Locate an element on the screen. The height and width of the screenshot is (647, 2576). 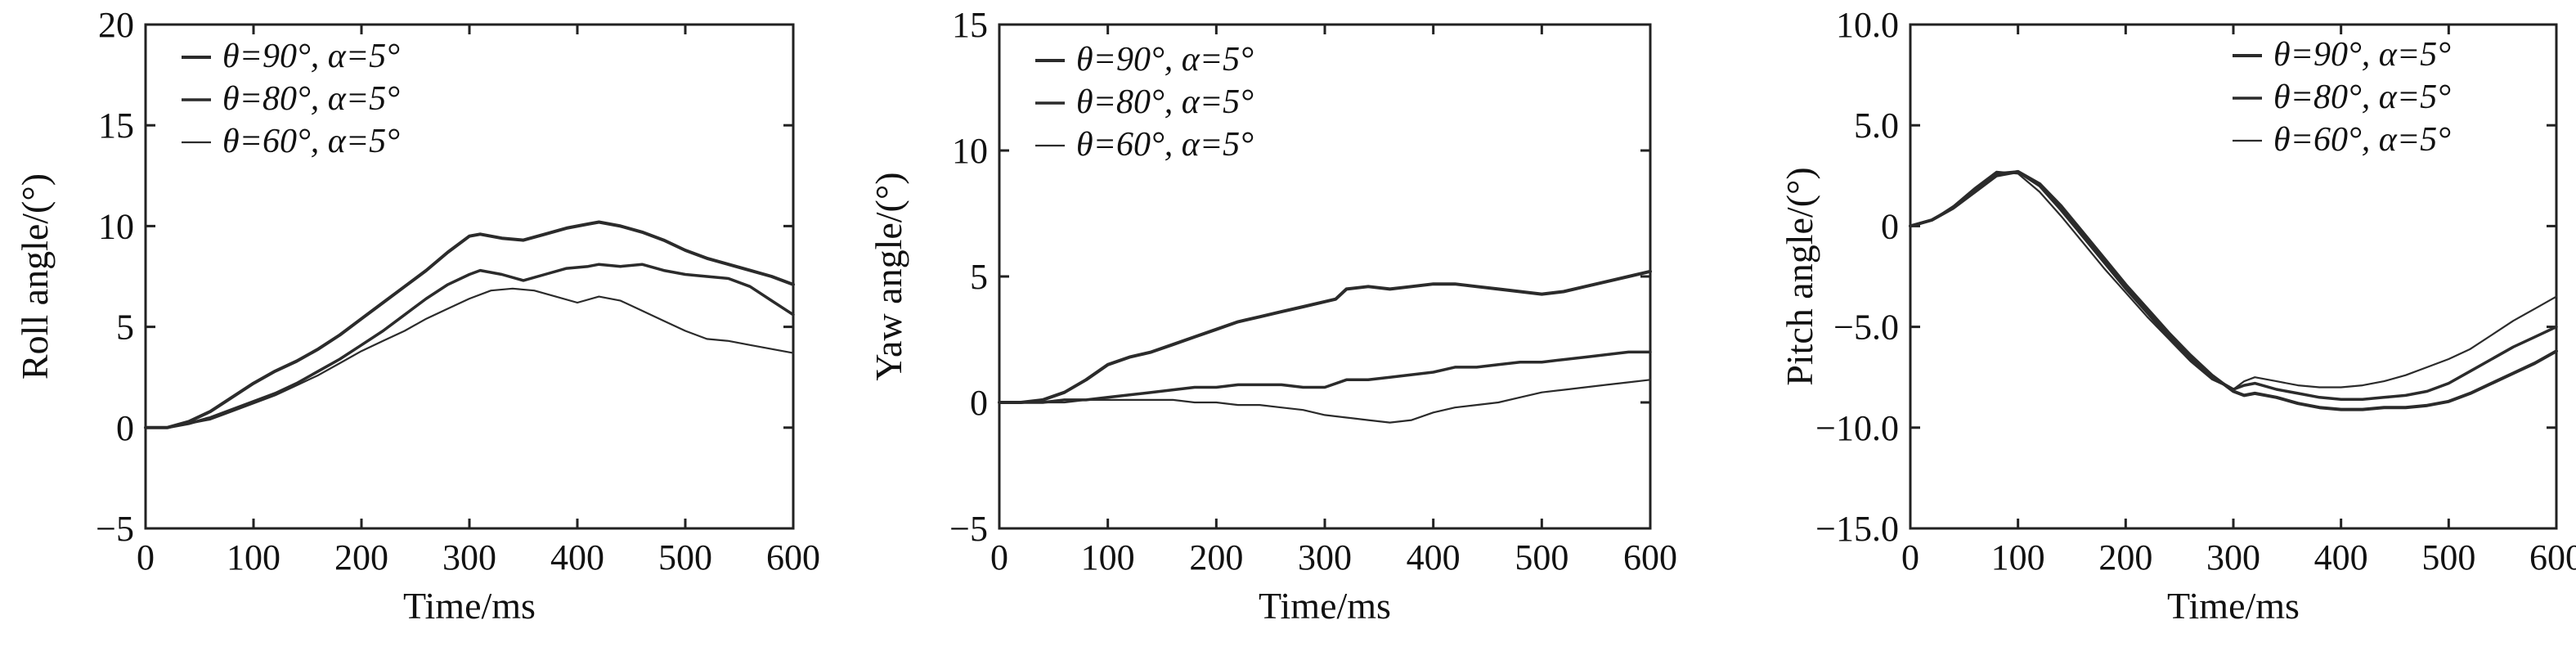
y-tick-label: −10.0 is located at coordinates (1857, 428).